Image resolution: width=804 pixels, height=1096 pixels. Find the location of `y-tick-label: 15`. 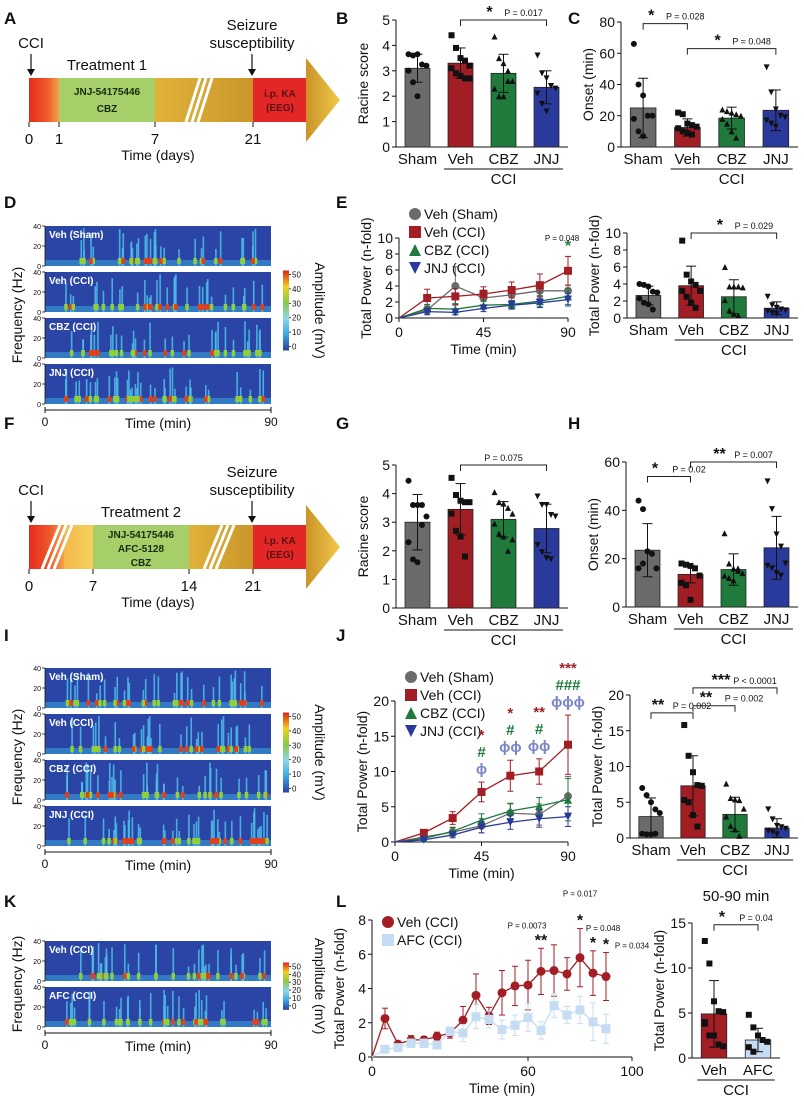

y-tick-label: 15 is located at coordinates (616, 731).